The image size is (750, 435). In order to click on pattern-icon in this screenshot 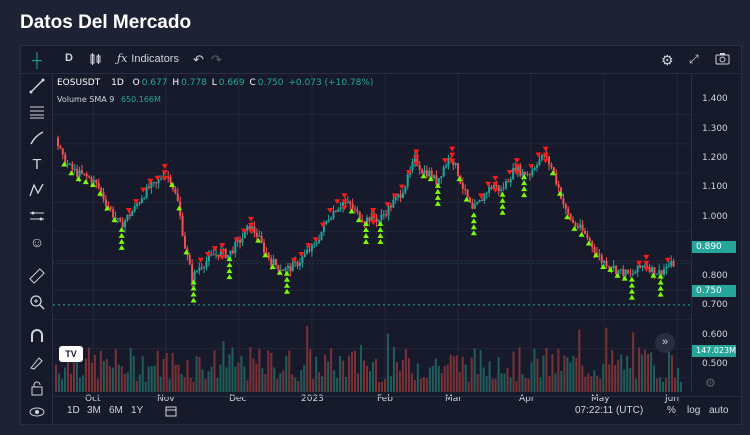, I will do `click(37, 190)`.